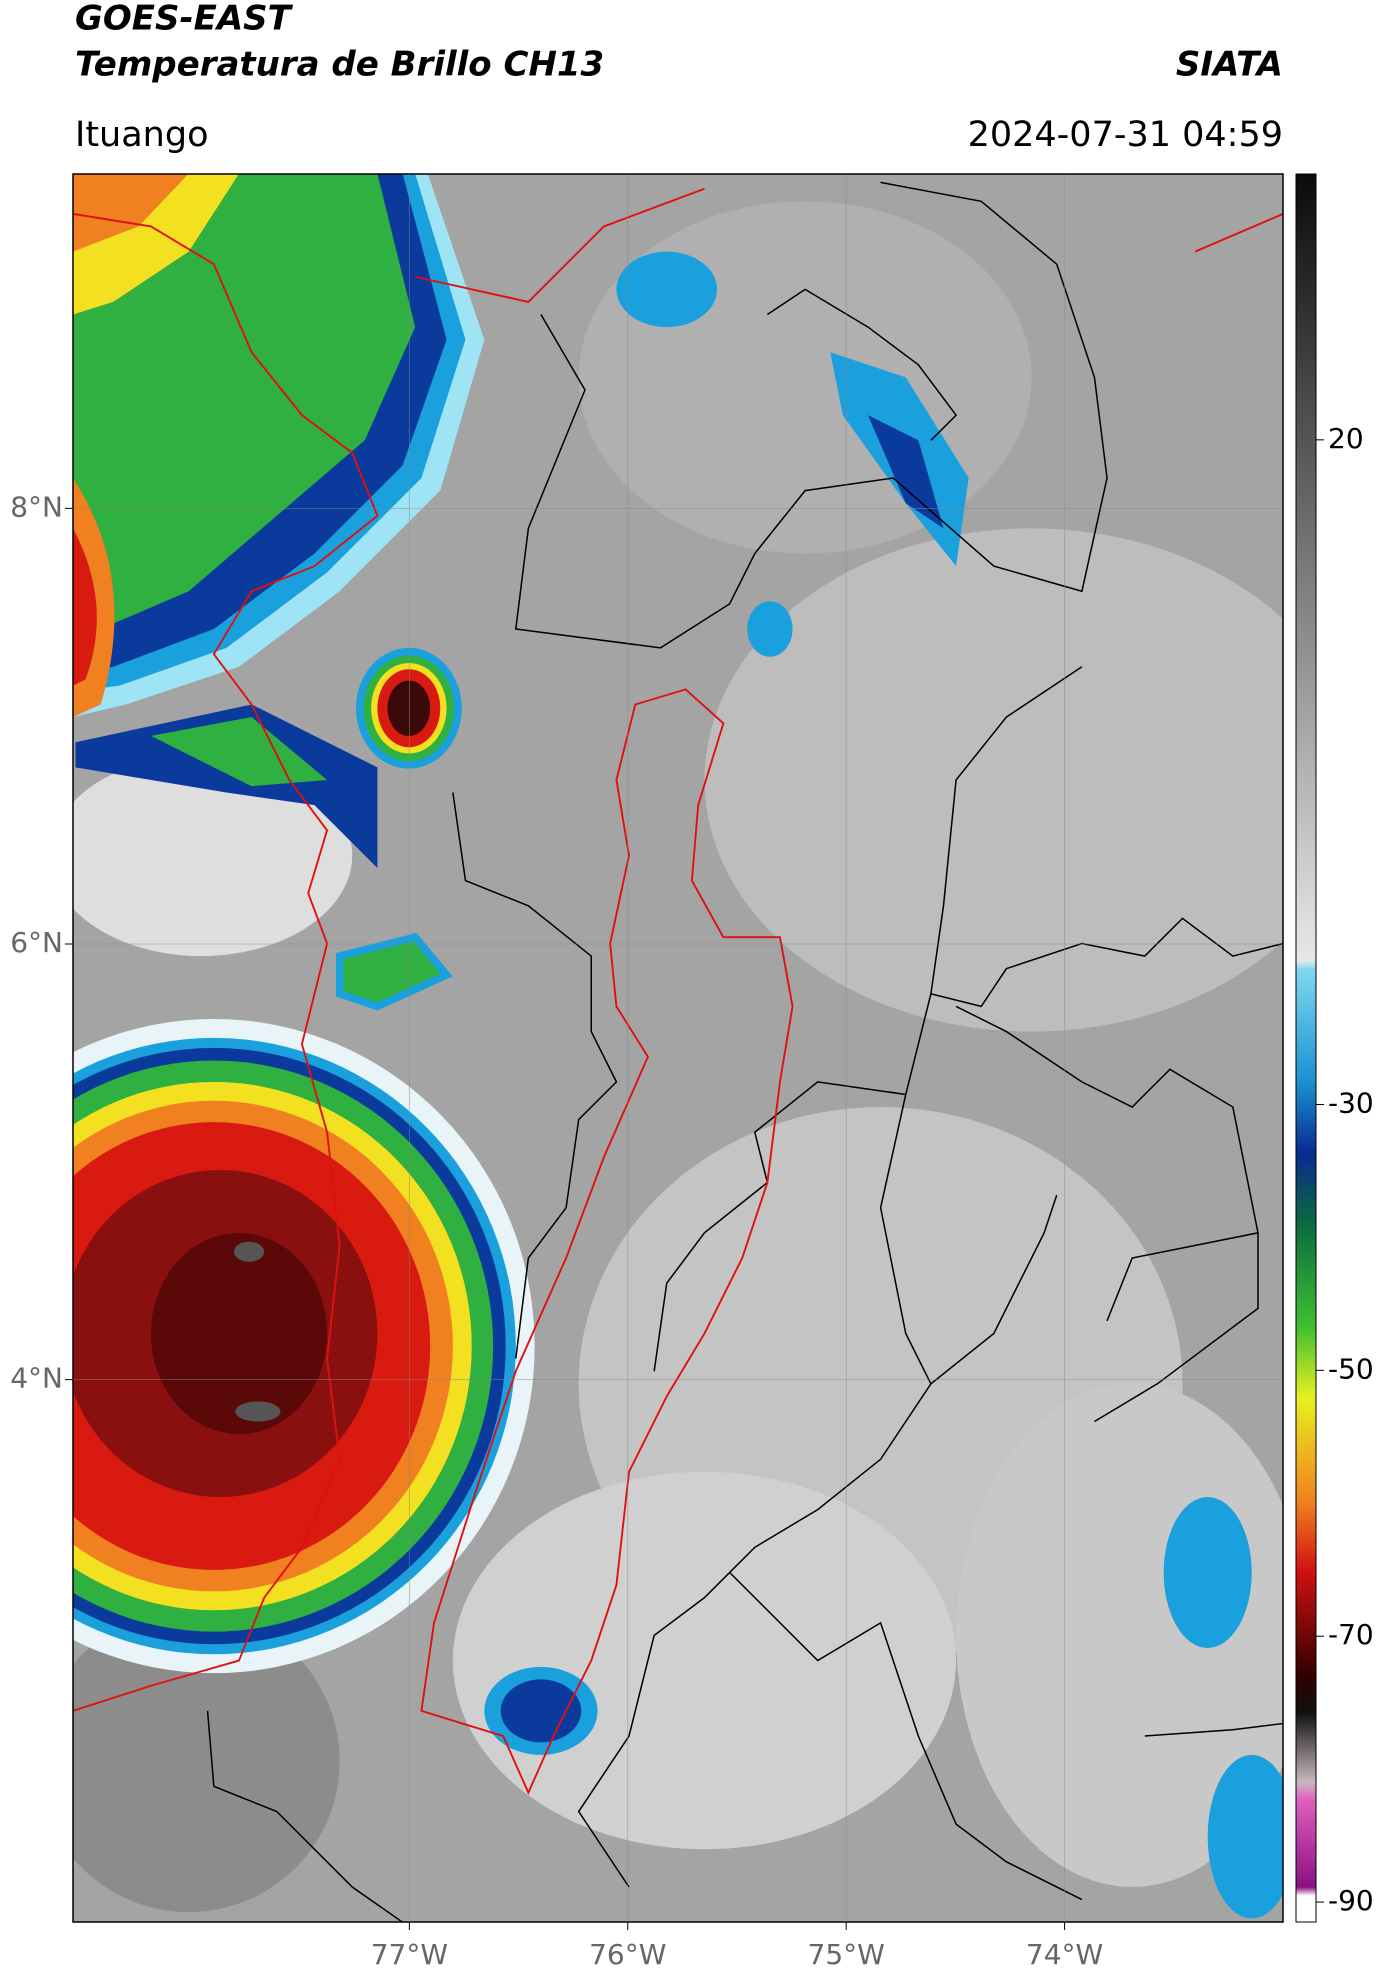 The height and width of the screenshot is (1985, 1384). What do you see at coordinates (36, 506) in the screenshot?
I see `y-tick-label: 8°N` at bounding box center [36, 506].